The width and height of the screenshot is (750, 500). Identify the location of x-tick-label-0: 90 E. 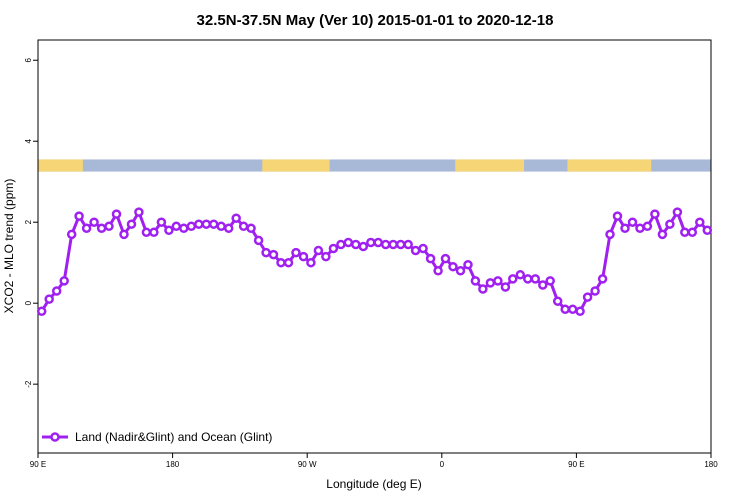
(38, 464).